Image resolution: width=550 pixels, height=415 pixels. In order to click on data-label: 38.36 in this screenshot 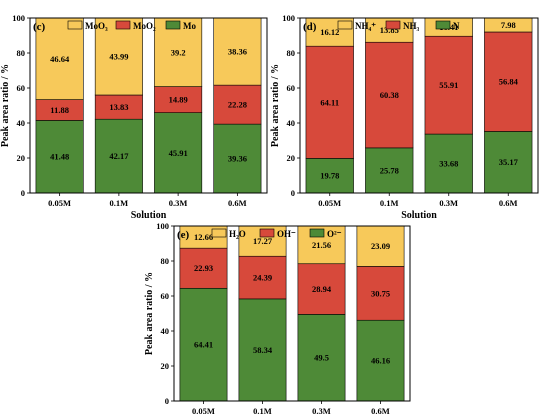, I will do `click(237, 52)`.